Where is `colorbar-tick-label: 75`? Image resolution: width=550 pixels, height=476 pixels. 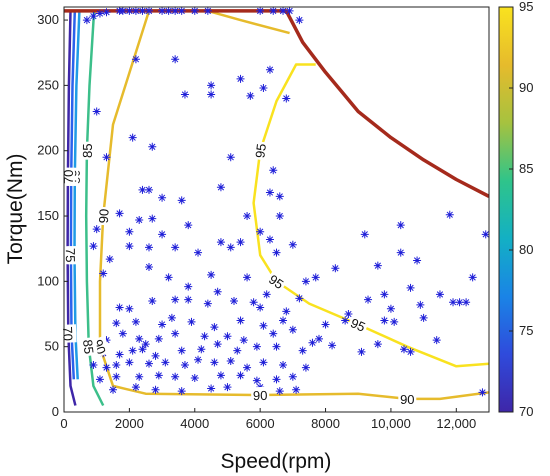
colorbar-tick-label: 75 is located at coordinates (526, 330).